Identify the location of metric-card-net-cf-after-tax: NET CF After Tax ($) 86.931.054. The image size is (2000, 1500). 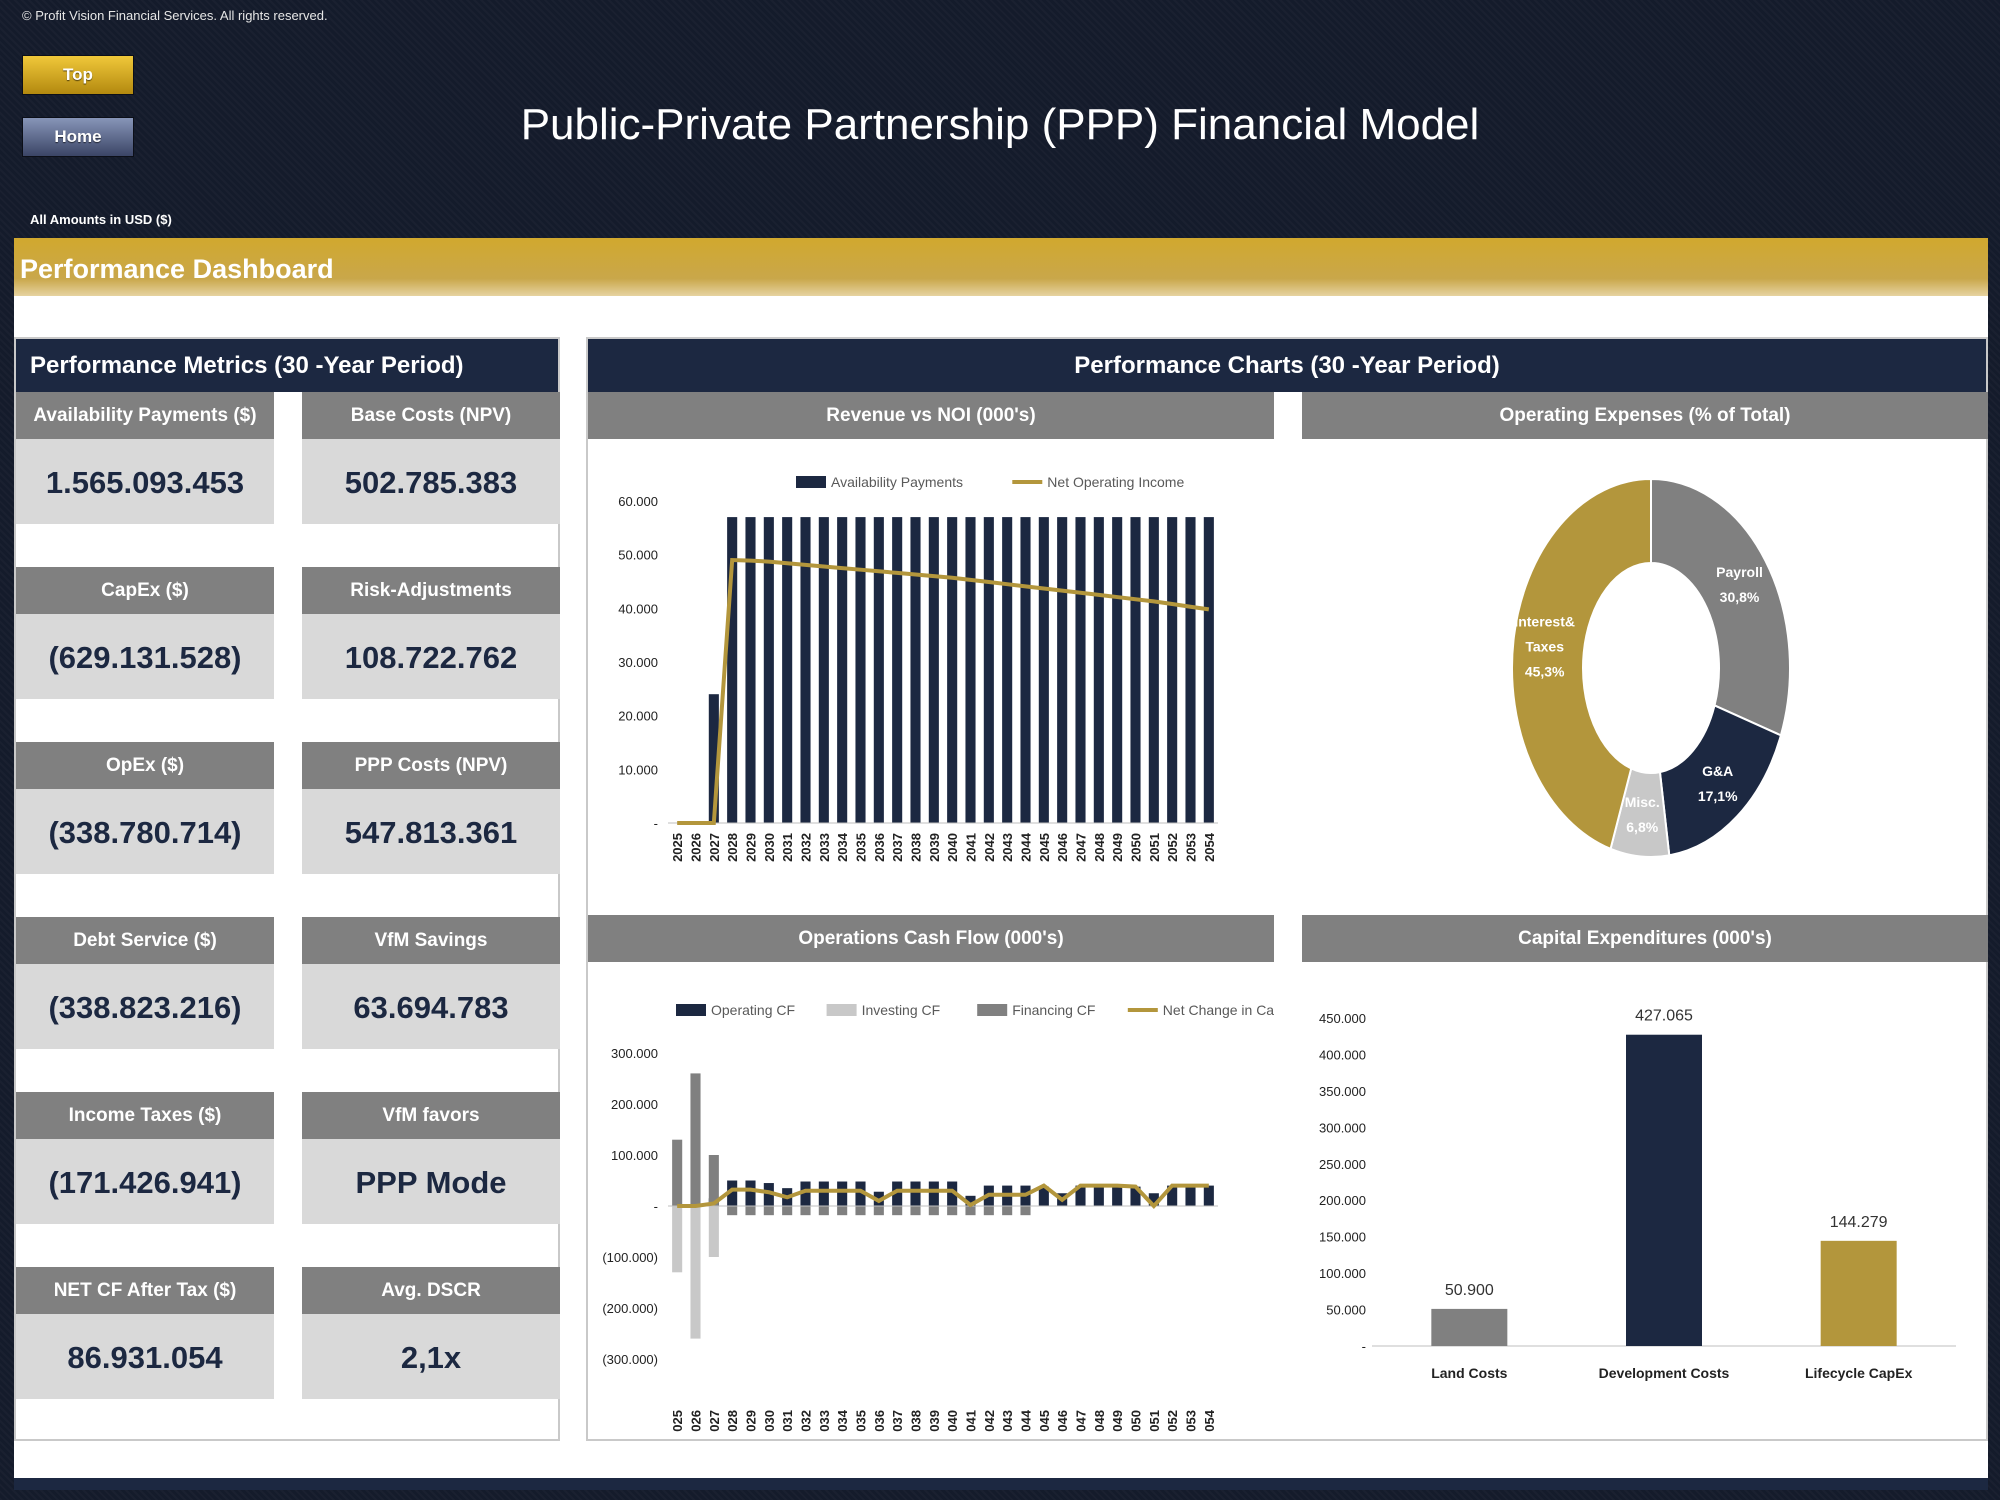
(145, 1333).